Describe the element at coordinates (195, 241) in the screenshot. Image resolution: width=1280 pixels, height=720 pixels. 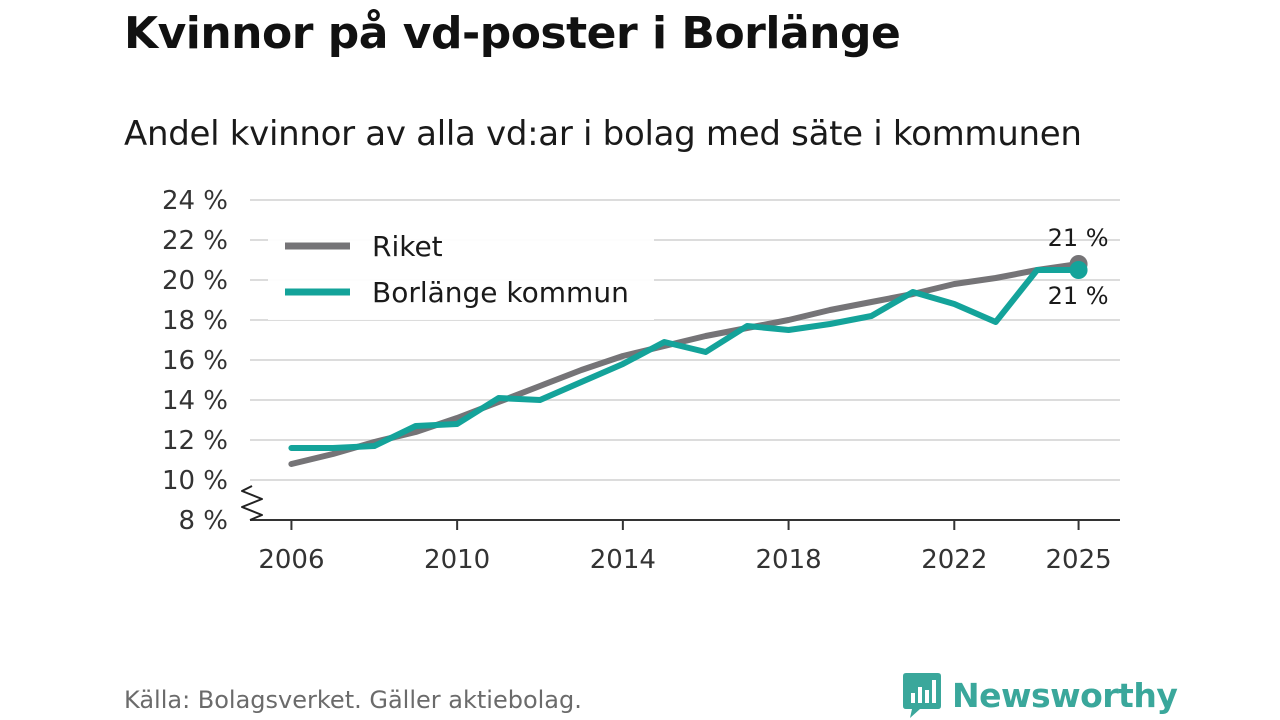
I see `y-tick-label: 22 %` at that location.